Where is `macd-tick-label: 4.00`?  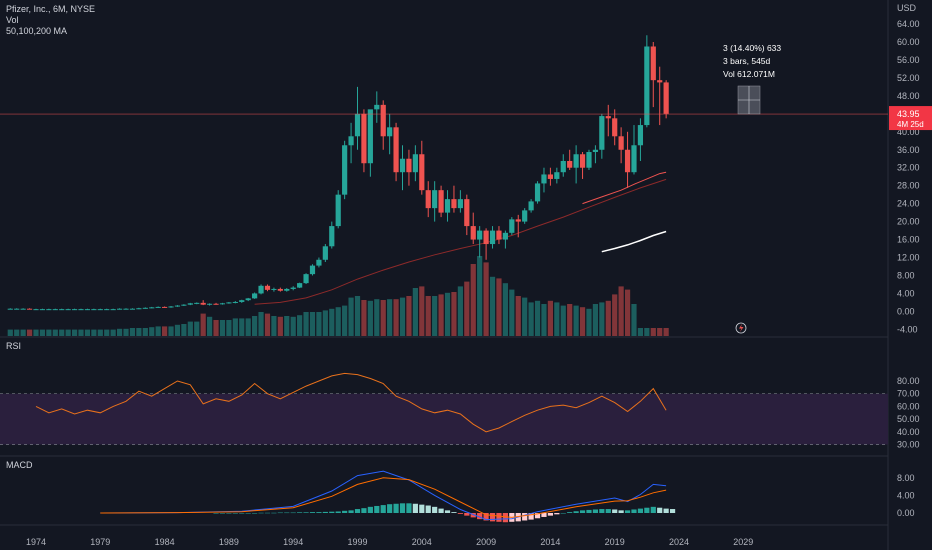 macd-tick-label: 4.00 is located at coordinates (906, 495).